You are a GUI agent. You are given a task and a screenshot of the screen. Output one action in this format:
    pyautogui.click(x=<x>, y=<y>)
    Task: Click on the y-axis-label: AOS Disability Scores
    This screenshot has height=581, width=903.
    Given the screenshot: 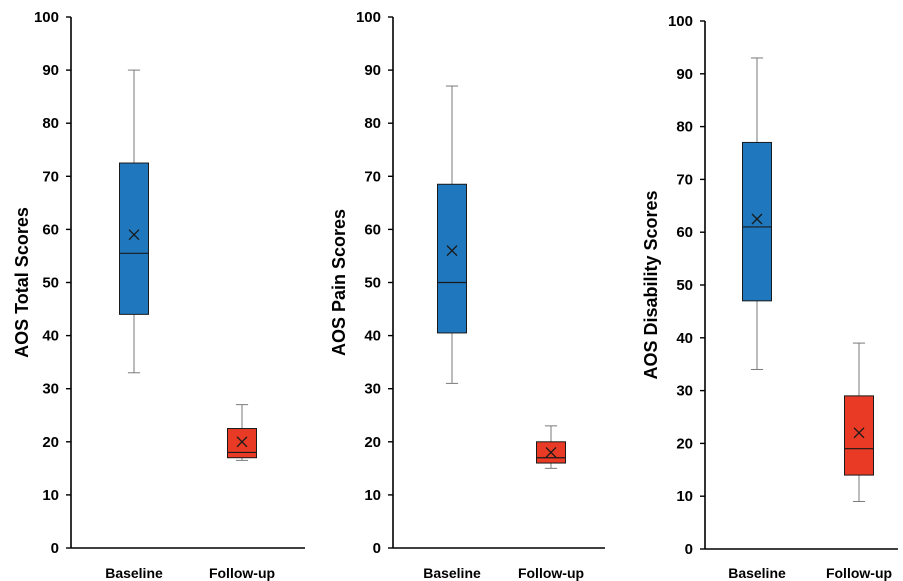 What is the action you would take?
    pyautogui.click(x=651, y=284)
    